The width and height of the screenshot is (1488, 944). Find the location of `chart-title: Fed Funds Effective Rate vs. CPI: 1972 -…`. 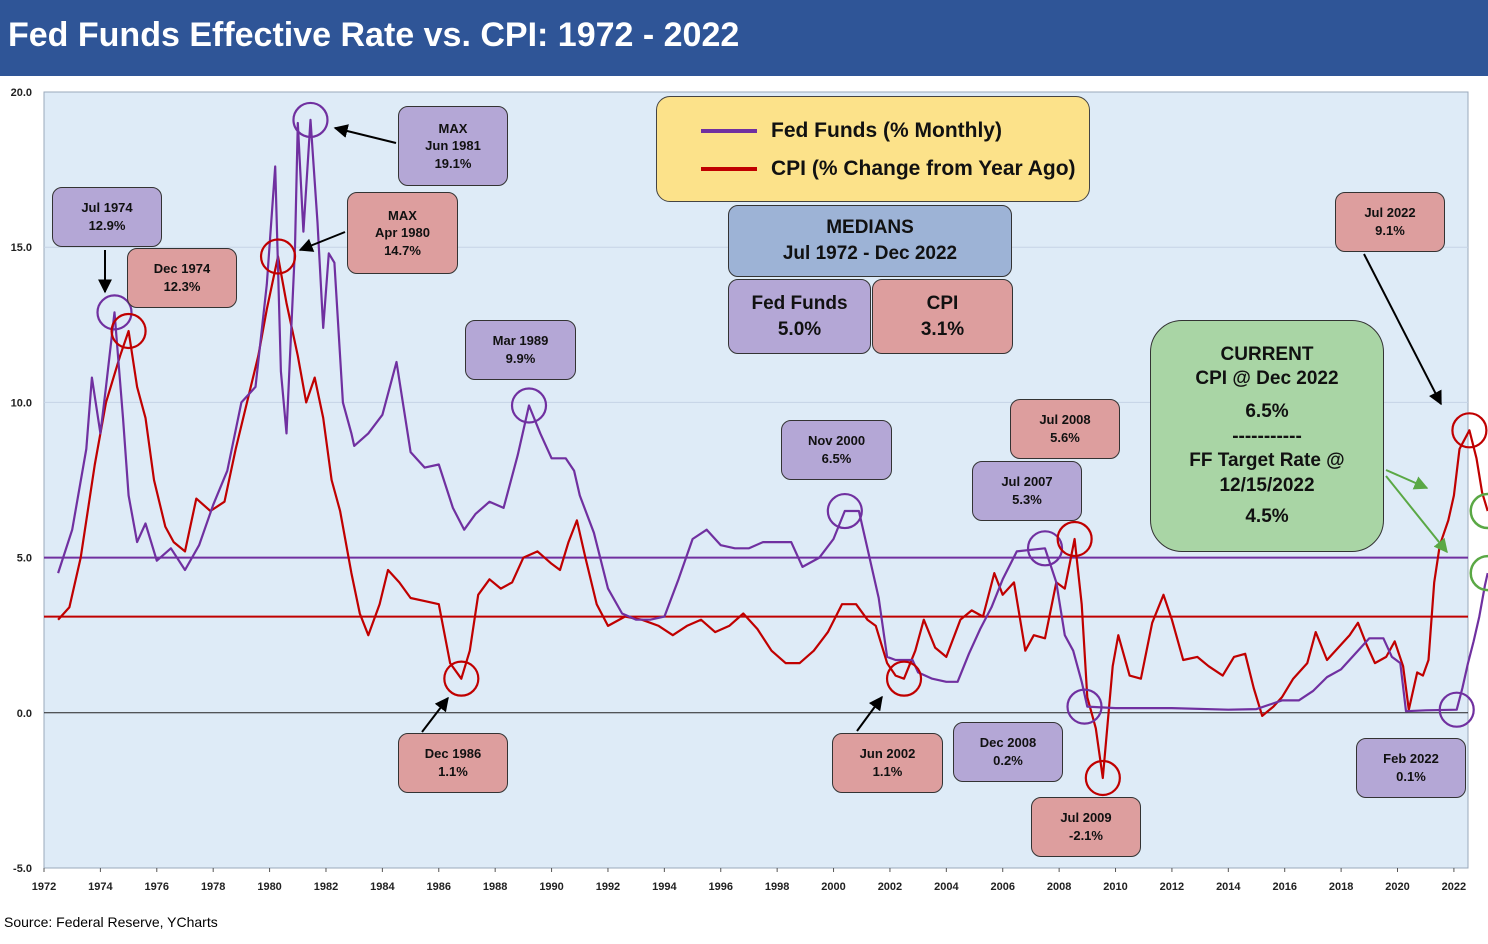

chart-title: Fed Funds Effective Rate vs. CPI: 1972 -… is located at coordinates (374, 35).